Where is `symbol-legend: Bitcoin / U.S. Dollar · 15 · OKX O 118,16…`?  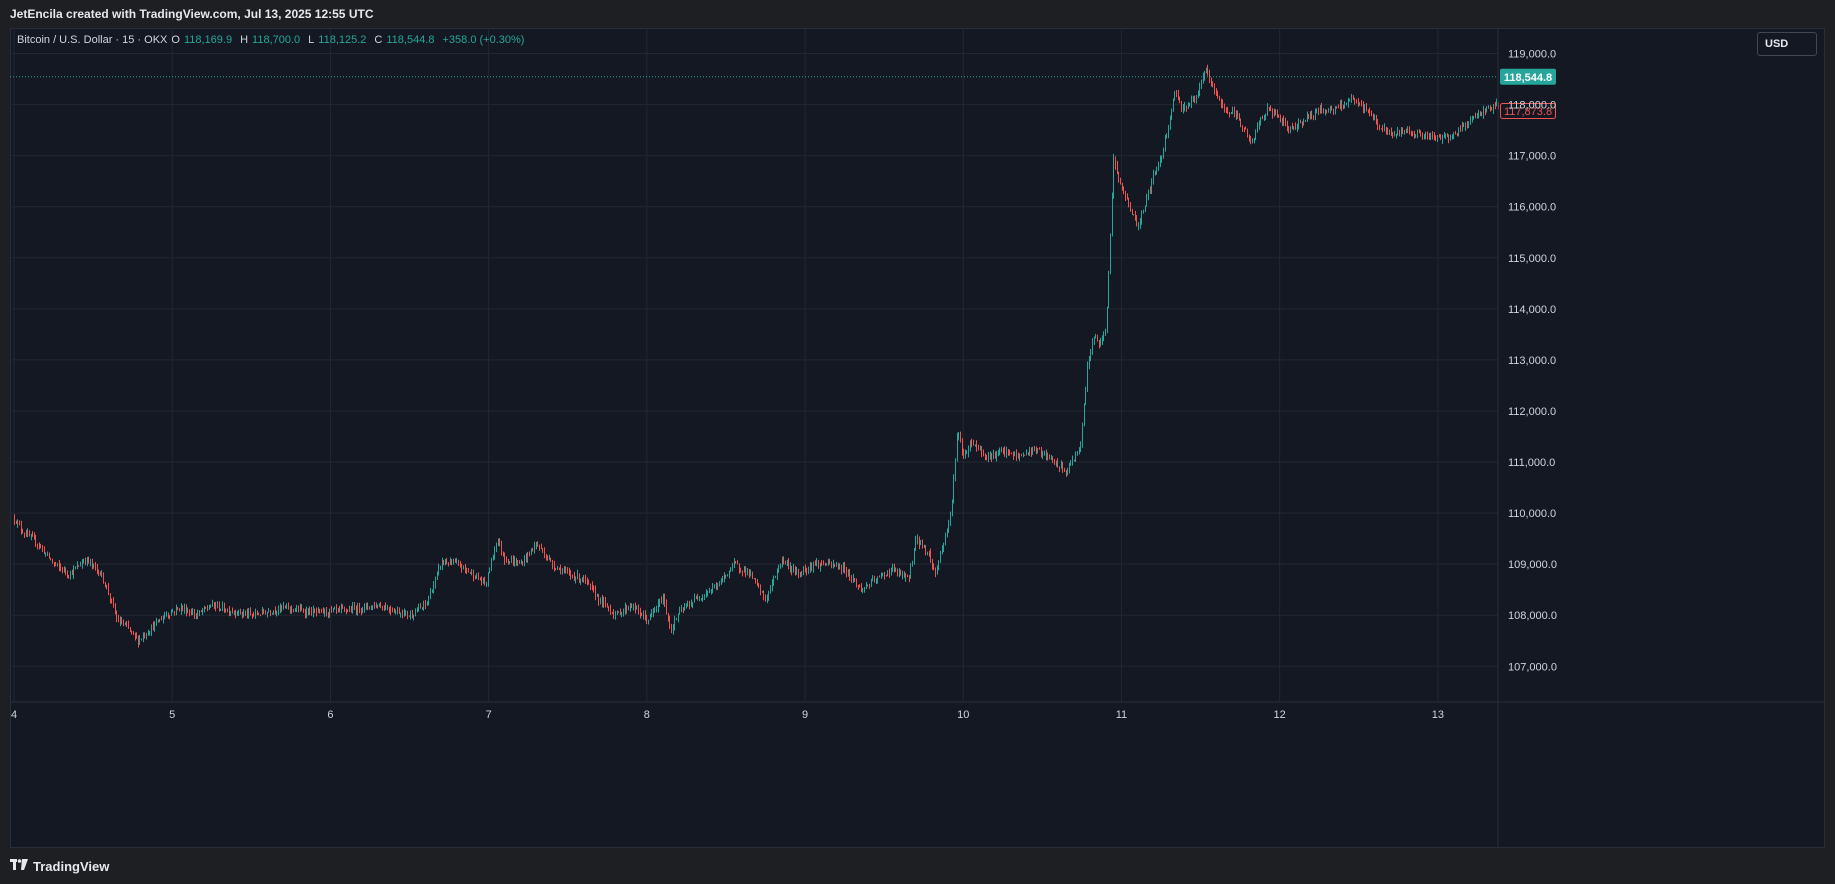
symbol-legend: Bitcoin / U.S. Dollar · 15 · OKX O 118,16… is located at coordinates (272, 40).